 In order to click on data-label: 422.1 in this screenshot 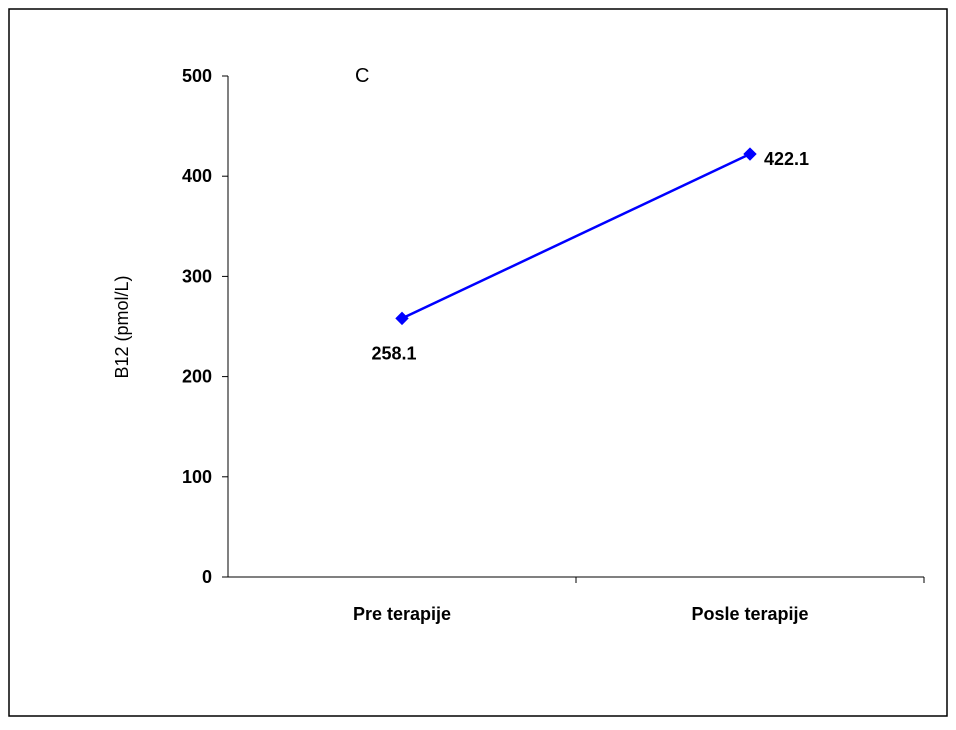, I will do `click(786, 159)`.